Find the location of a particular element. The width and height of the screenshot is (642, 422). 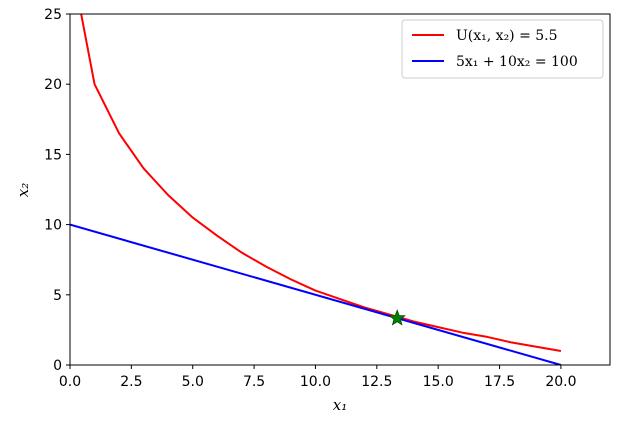

x-tick-label: 12.5 is located at coordinates (376, 382).